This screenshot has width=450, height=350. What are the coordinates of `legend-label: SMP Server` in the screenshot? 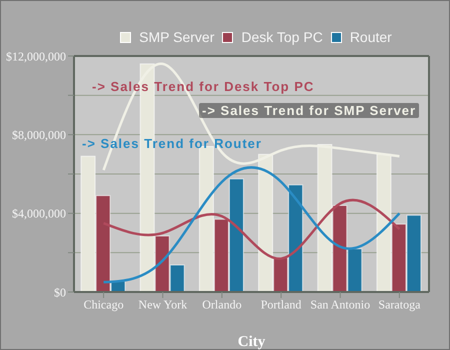 It's located at (176, 37).